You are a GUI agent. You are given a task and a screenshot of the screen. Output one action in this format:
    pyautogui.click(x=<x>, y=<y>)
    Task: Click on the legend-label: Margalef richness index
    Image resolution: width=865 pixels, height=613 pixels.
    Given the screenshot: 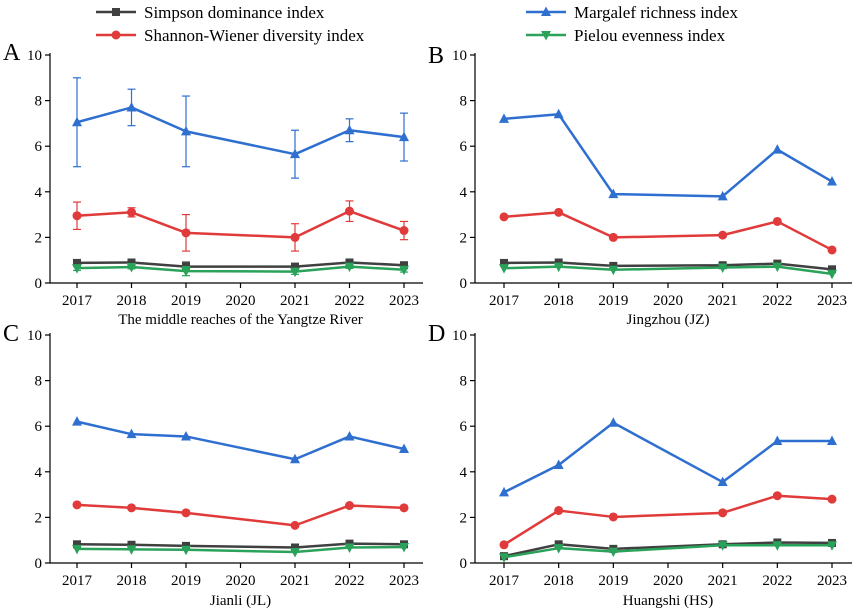 What is the action you would take?
    pyautogui.click(x=656, y=12)
    